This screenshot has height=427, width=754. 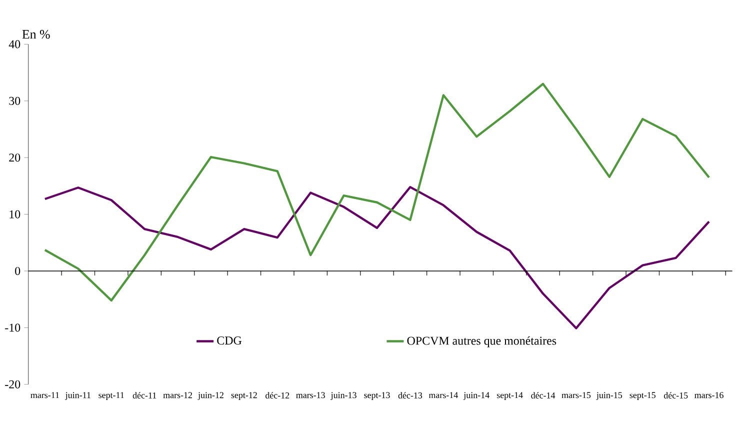 What do you see at coordinates (377, 396) in the screenshot?
I see `x-tick-label: sept-13` at bounding box center [377, 396].